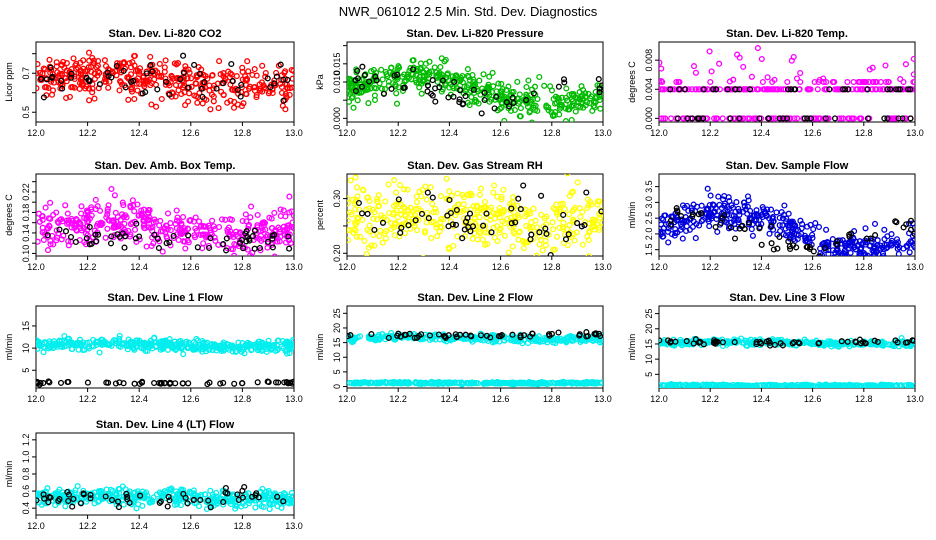  What do you see at coordinates (649, 329) in the screenshot?
I see `y-tick-label: 20` at bounding box center [649, 329].